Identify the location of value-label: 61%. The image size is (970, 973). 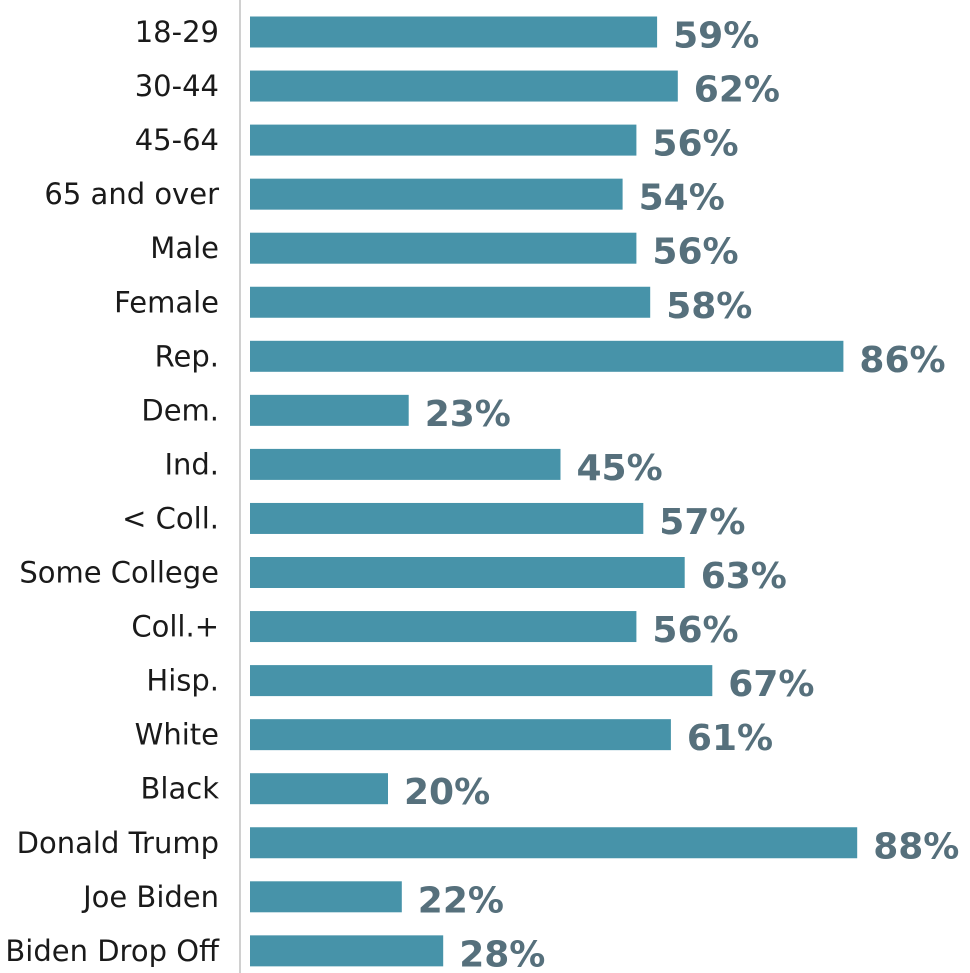
(730, 738).